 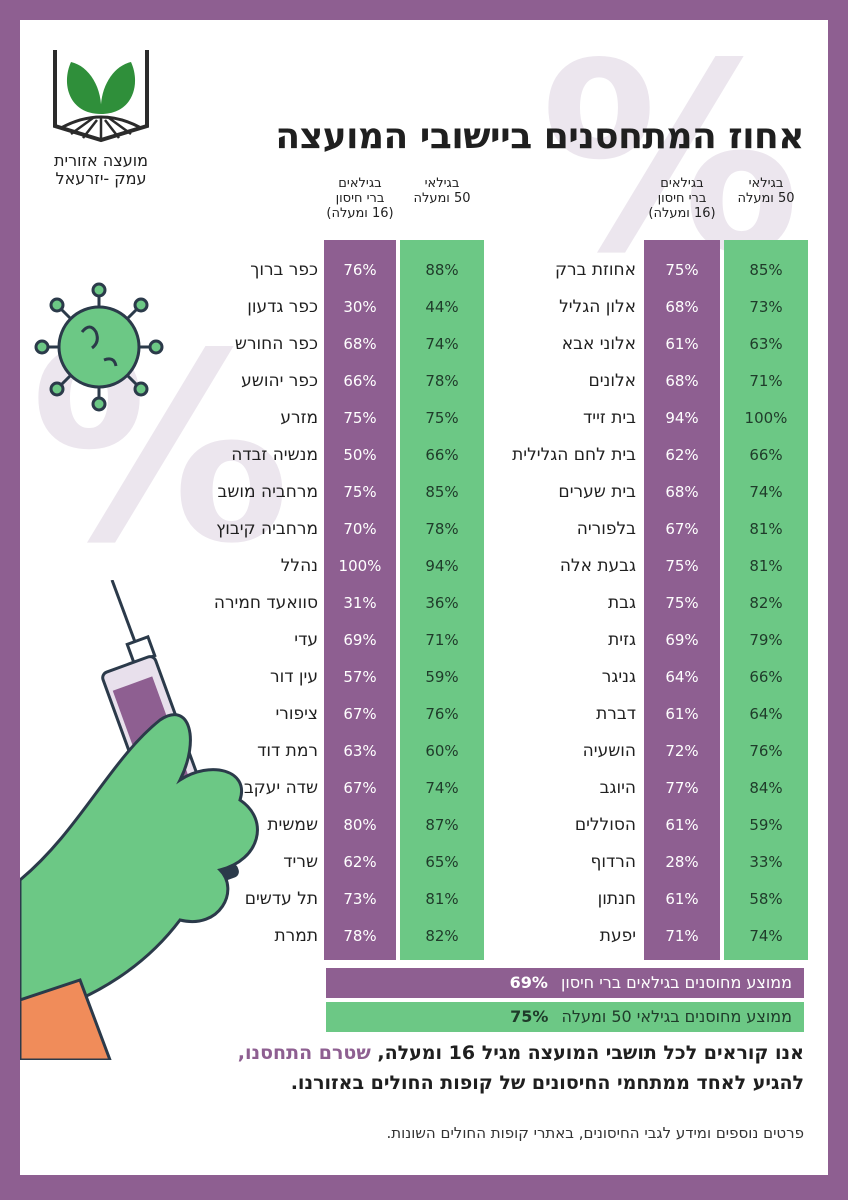 I want to click on age50-value: 85%, so click(x=442, y=492).